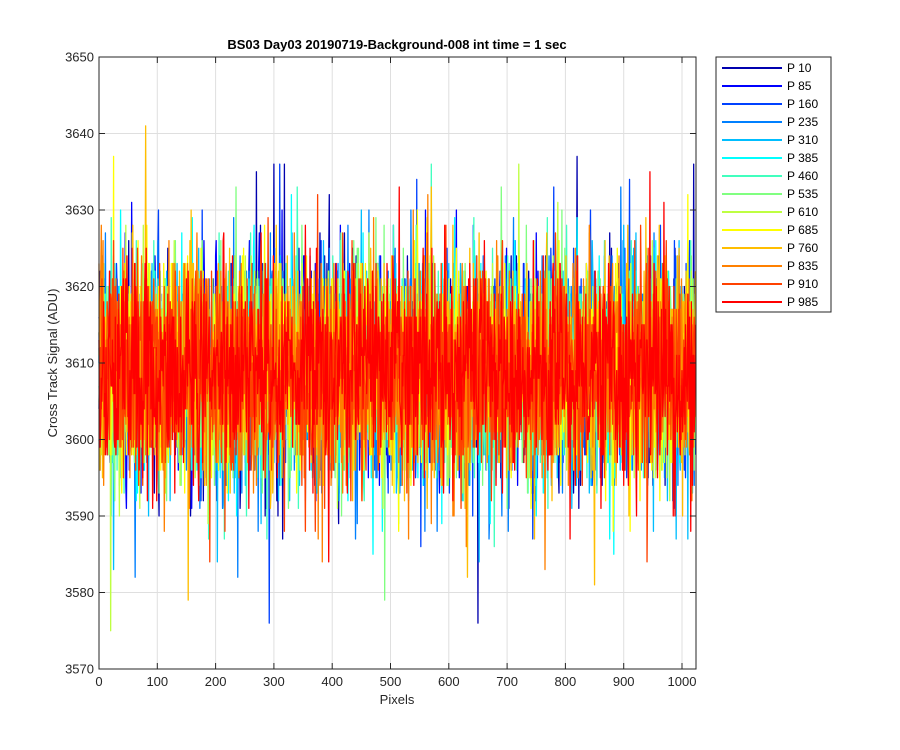 The width and height of the screenshot is (900, 750). What do you see at coordinates (799, 68) in the screenshot?
I see `legend-entry-label: P 10` at bounding box center [799, 68].